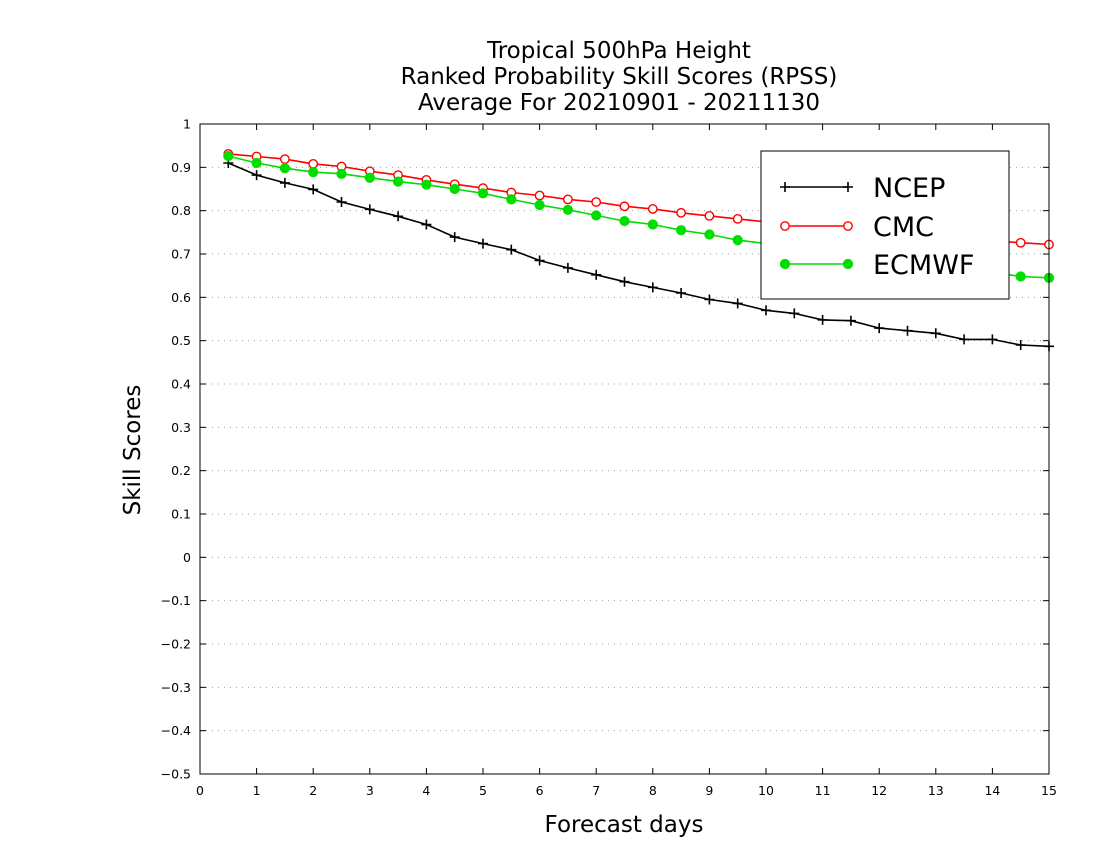  What do you see at coordinates (313, 790) in the screenshot?
I see `x-tick-label: 2` at bounding box center [313, 790].